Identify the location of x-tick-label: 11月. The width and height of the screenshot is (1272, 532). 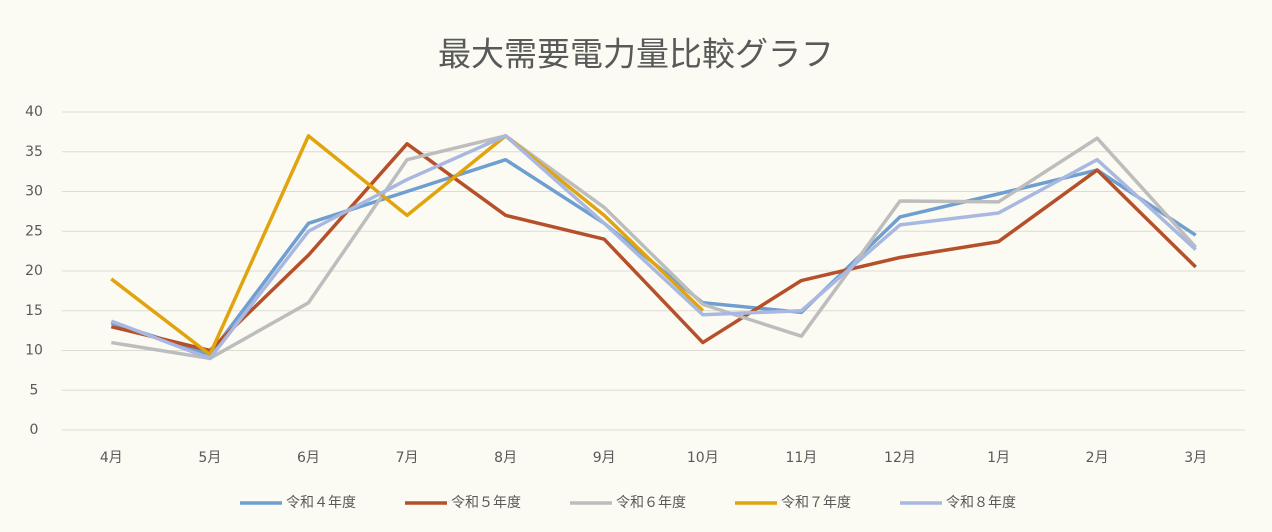
(801, 458).